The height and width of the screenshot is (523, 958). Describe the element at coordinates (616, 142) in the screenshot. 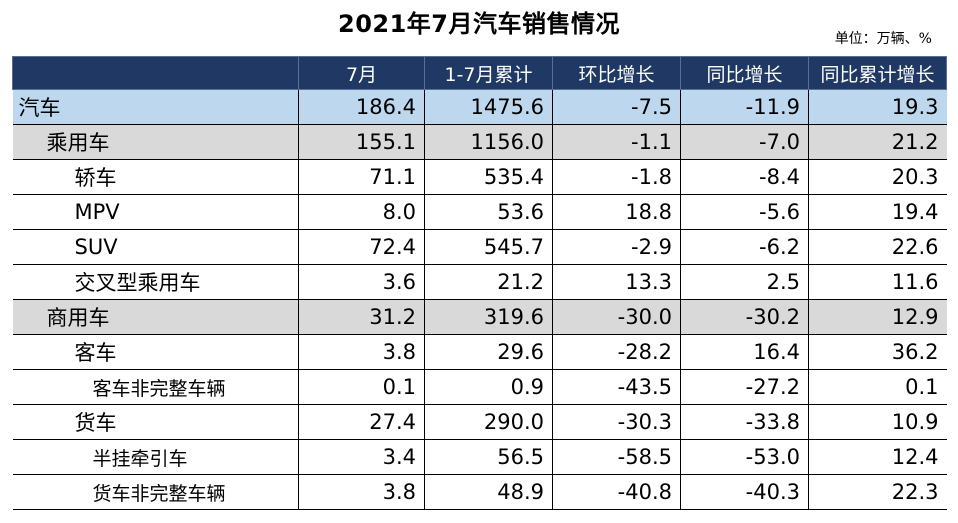

I see `cell-mom-growth: -1.1` at that location.